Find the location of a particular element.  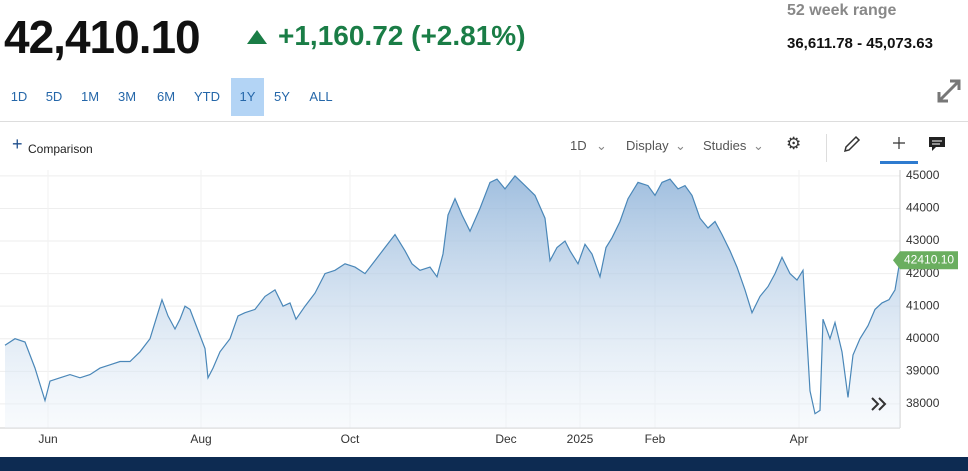

x-tick-label: Feb is located at coordinates (655, 439).